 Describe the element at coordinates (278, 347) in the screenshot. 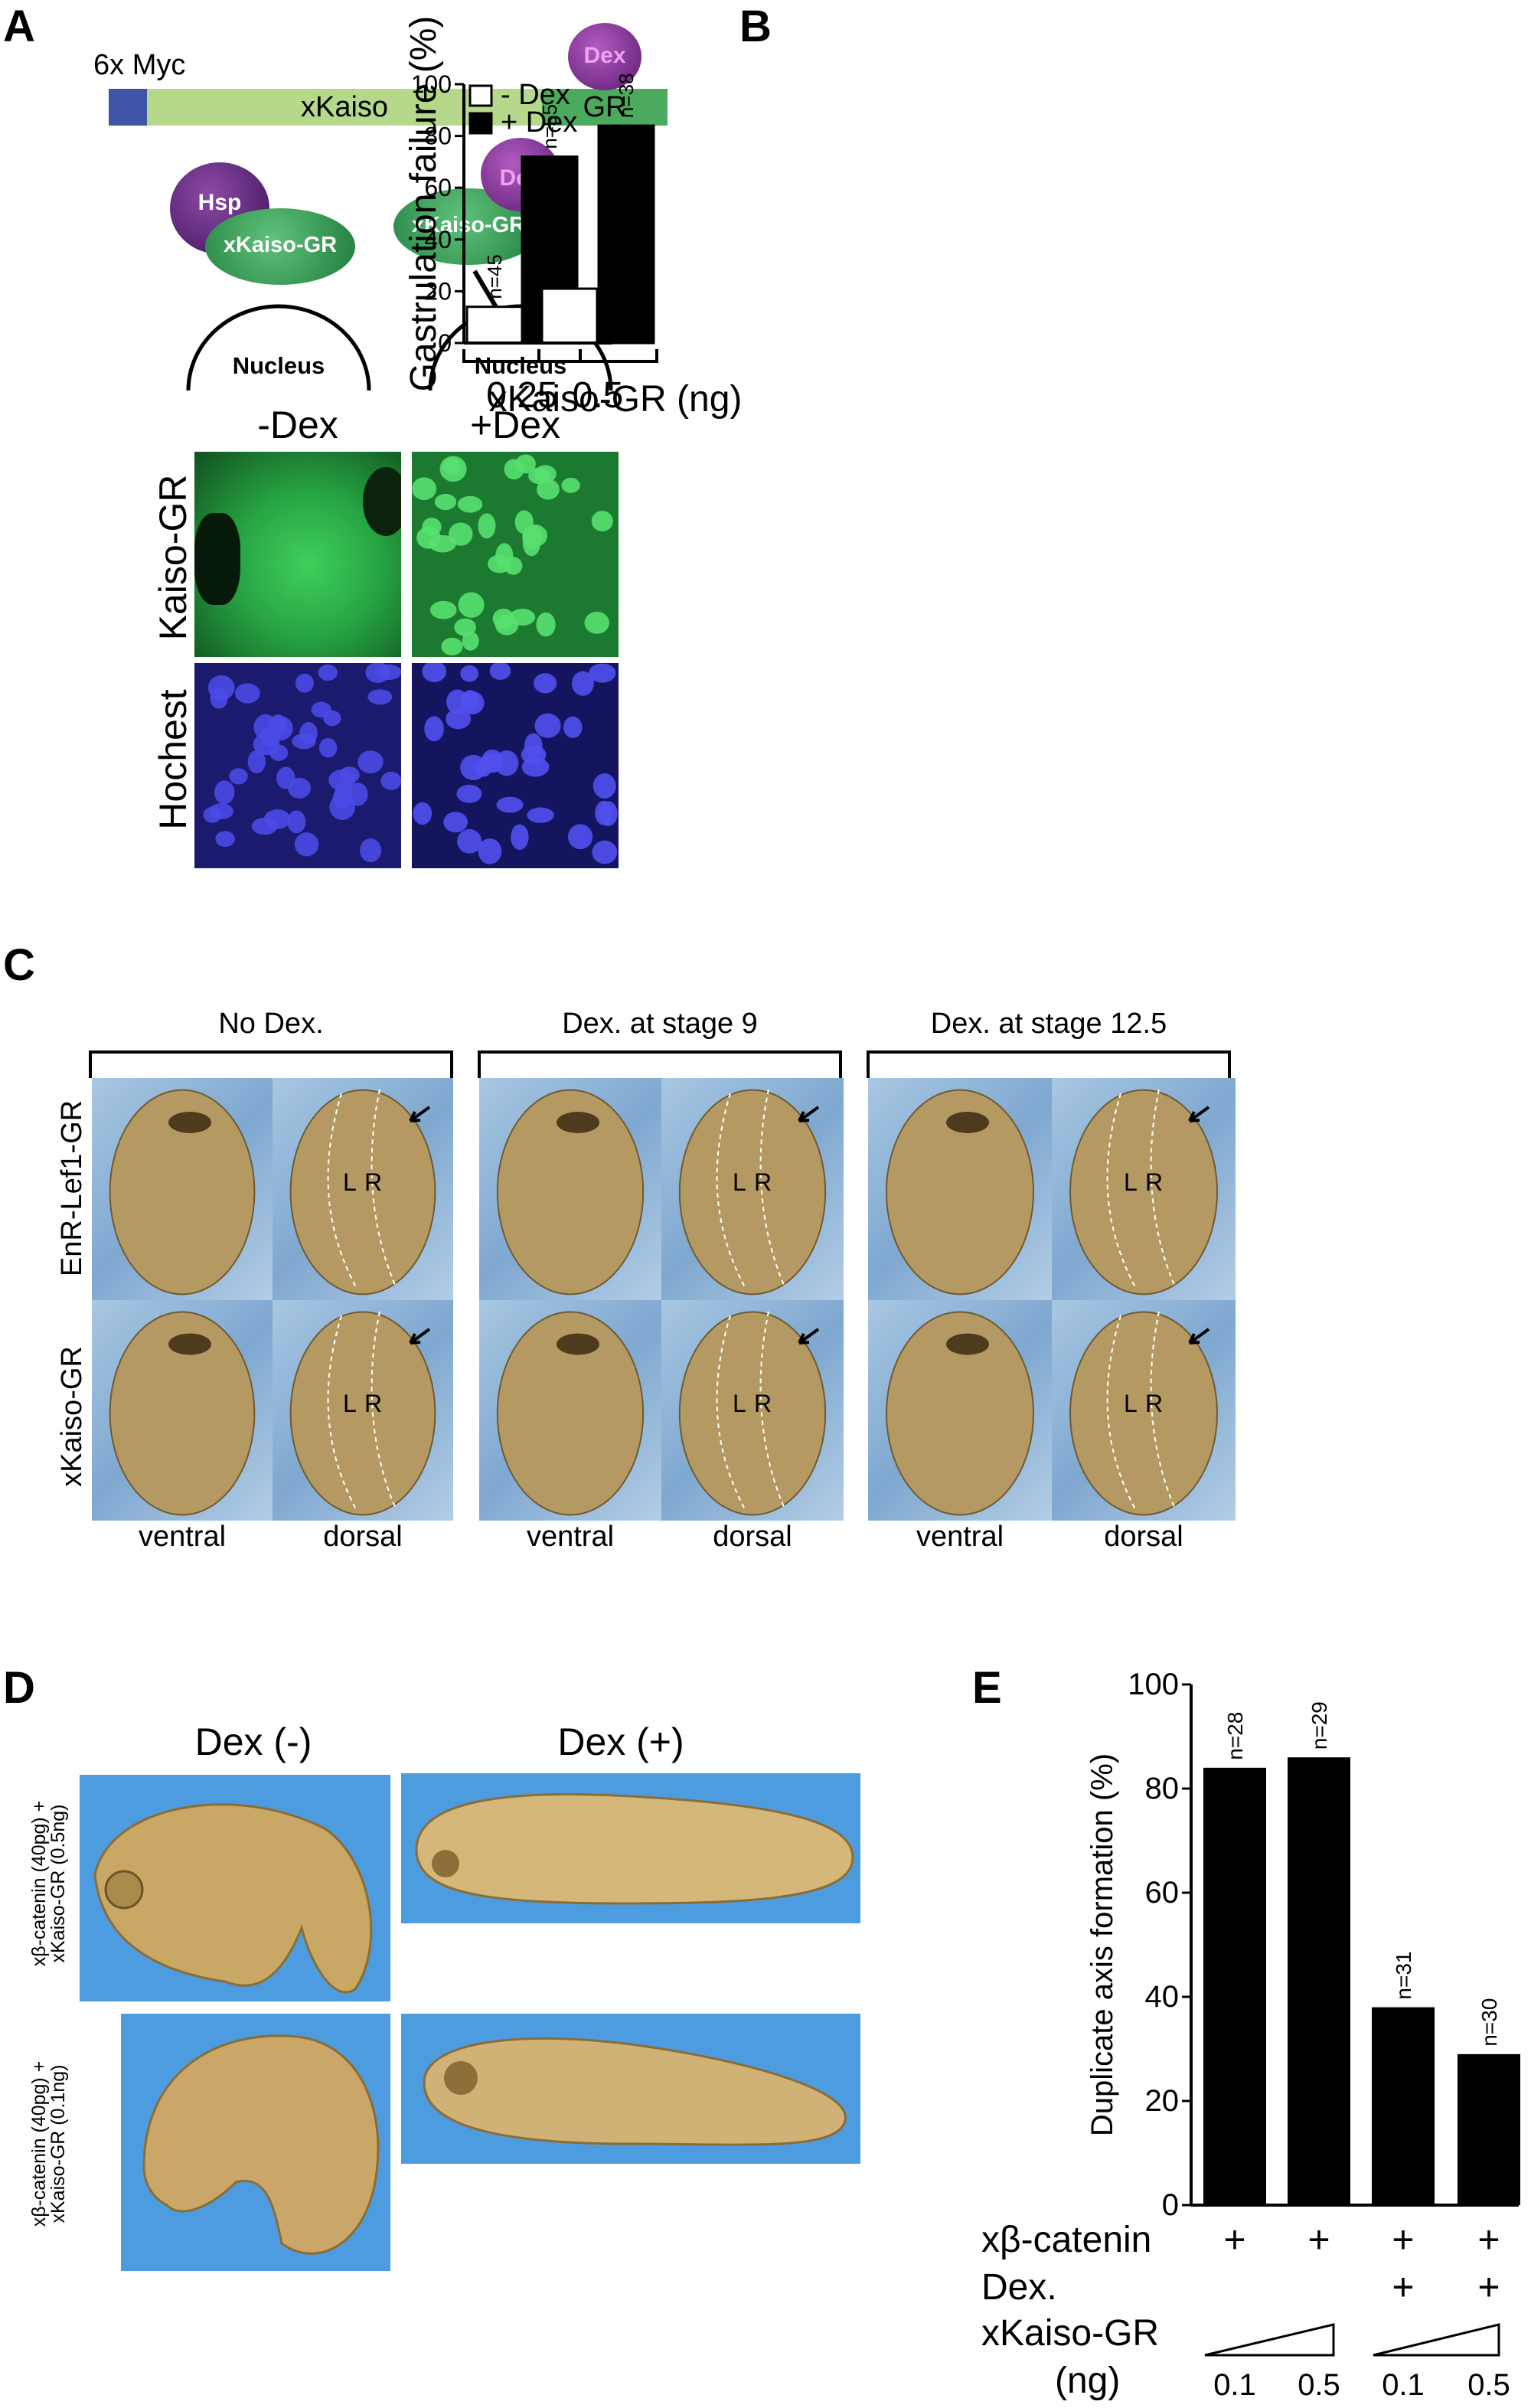

I see `nucleus-outline-left` at that location.